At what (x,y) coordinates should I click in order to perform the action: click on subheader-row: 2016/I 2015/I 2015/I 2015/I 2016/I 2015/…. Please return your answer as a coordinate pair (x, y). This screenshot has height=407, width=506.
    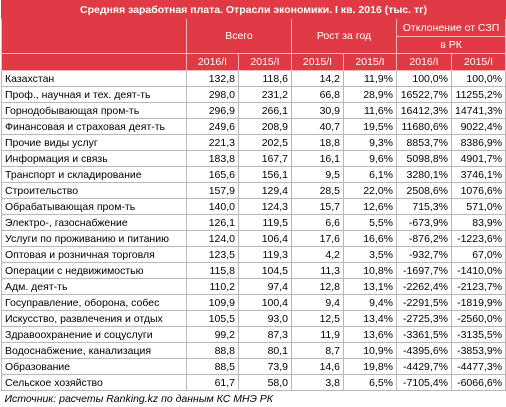
    Looking at the image, I should click on (253, 62).